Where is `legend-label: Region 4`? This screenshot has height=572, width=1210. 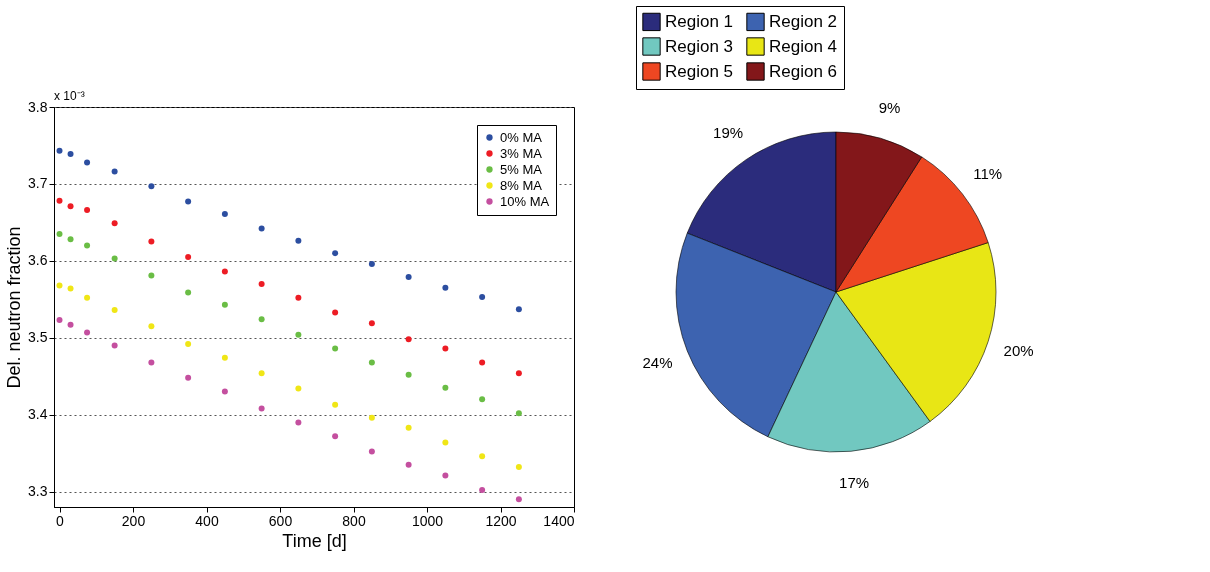
legend-label: Region 4 is located at coordinates (803, 46).